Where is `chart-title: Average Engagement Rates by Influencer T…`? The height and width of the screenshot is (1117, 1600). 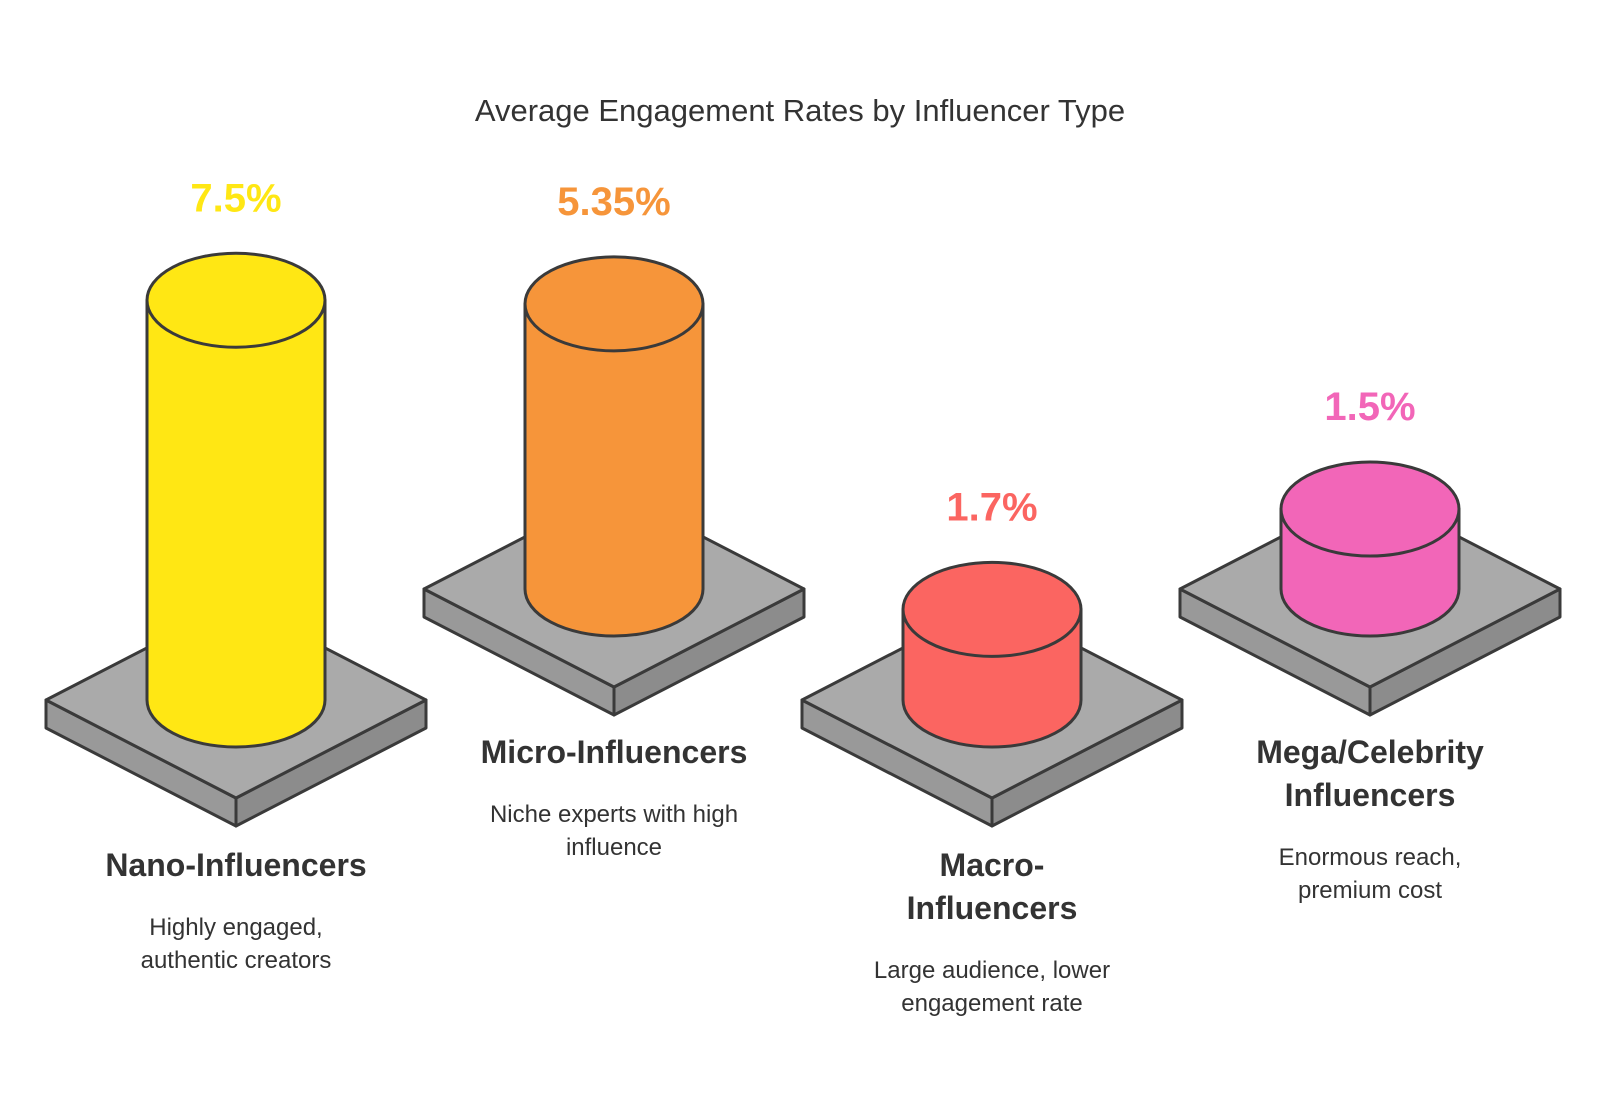 chart-title: Average Engagement Rates by Influencer T… is located at coordinates (800, 110).